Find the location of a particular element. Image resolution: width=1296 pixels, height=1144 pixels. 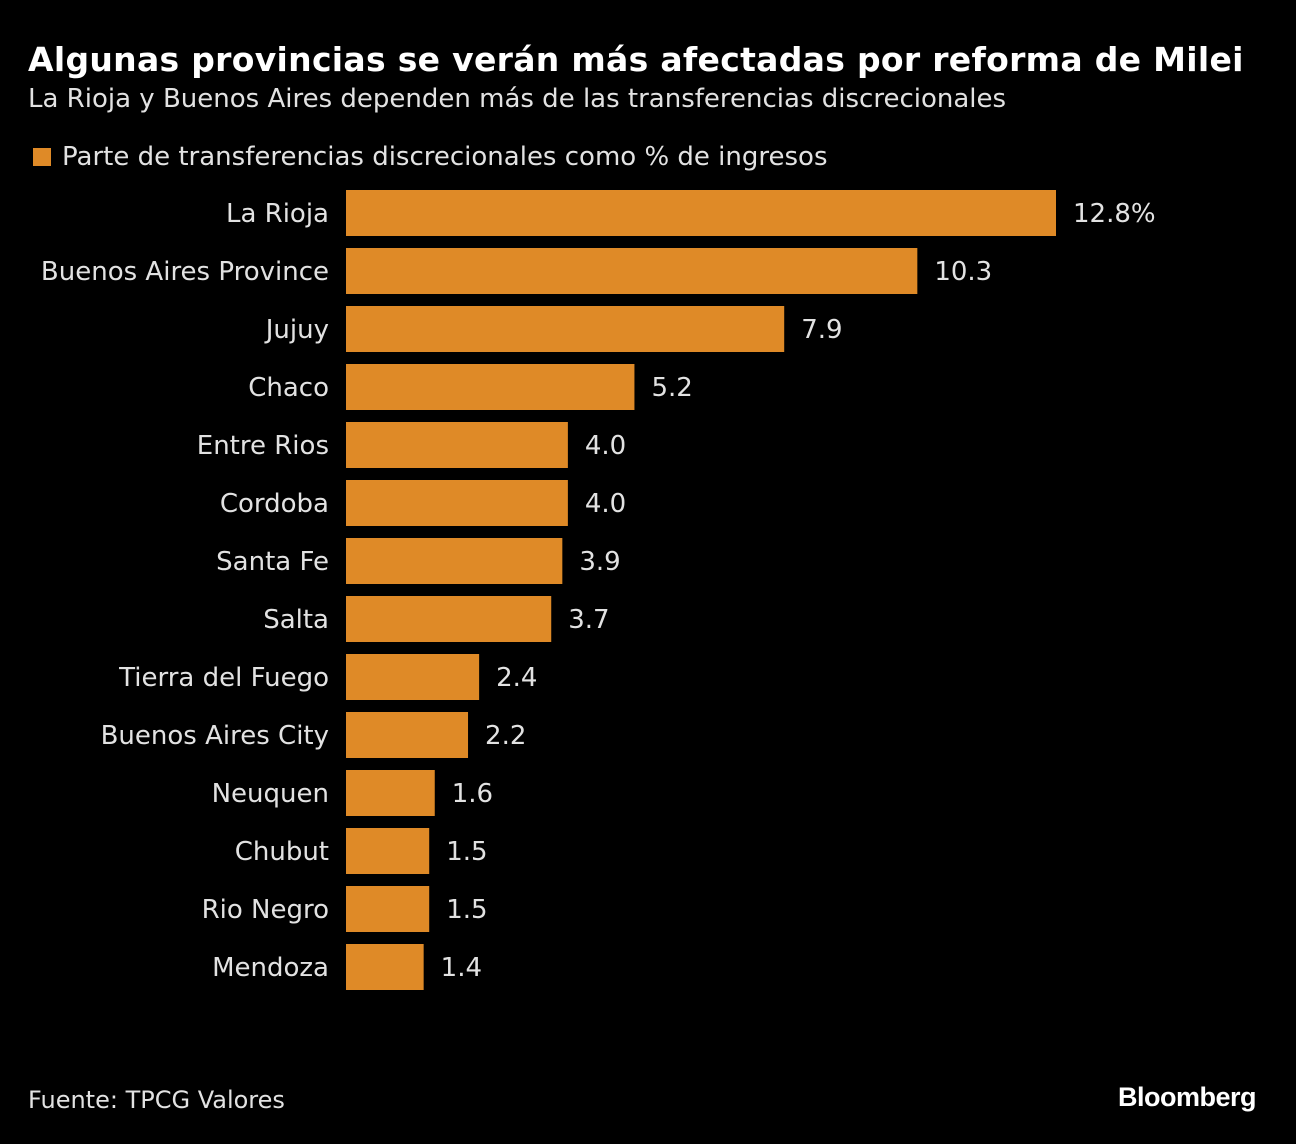

legend-swatch is located at coordinates (42, 157).